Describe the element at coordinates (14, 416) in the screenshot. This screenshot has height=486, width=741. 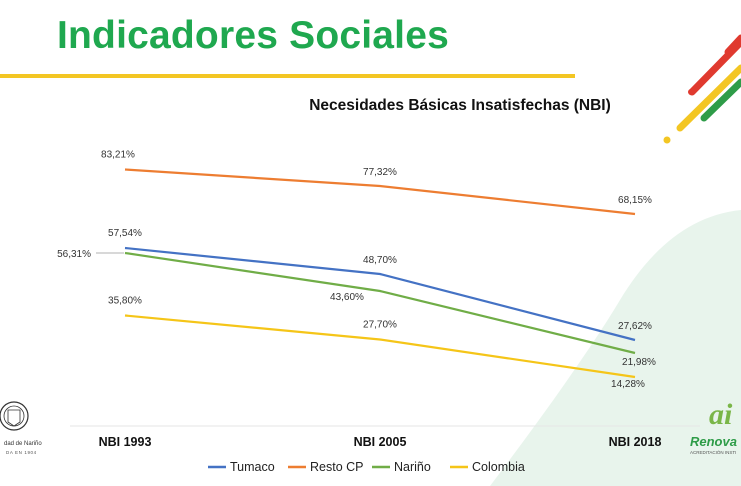
I see `university-seal-logo` at that location.